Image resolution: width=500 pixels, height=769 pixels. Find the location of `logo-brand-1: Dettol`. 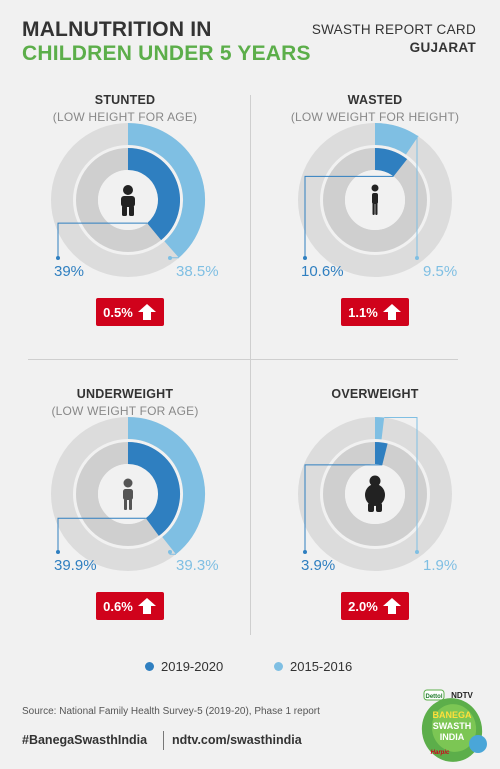

logo-brand-1: Dettol is located at coordinates (434, 697).